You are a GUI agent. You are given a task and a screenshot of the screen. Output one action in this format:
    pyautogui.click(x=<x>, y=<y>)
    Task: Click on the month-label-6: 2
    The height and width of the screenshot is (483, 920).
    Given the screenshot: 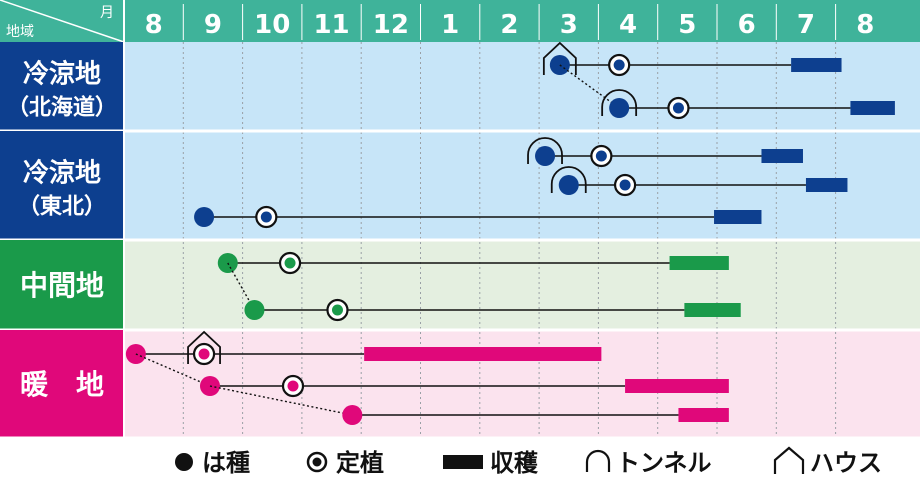 What is the action you would take?
    pyautogui.click(x=509, y=25)
    